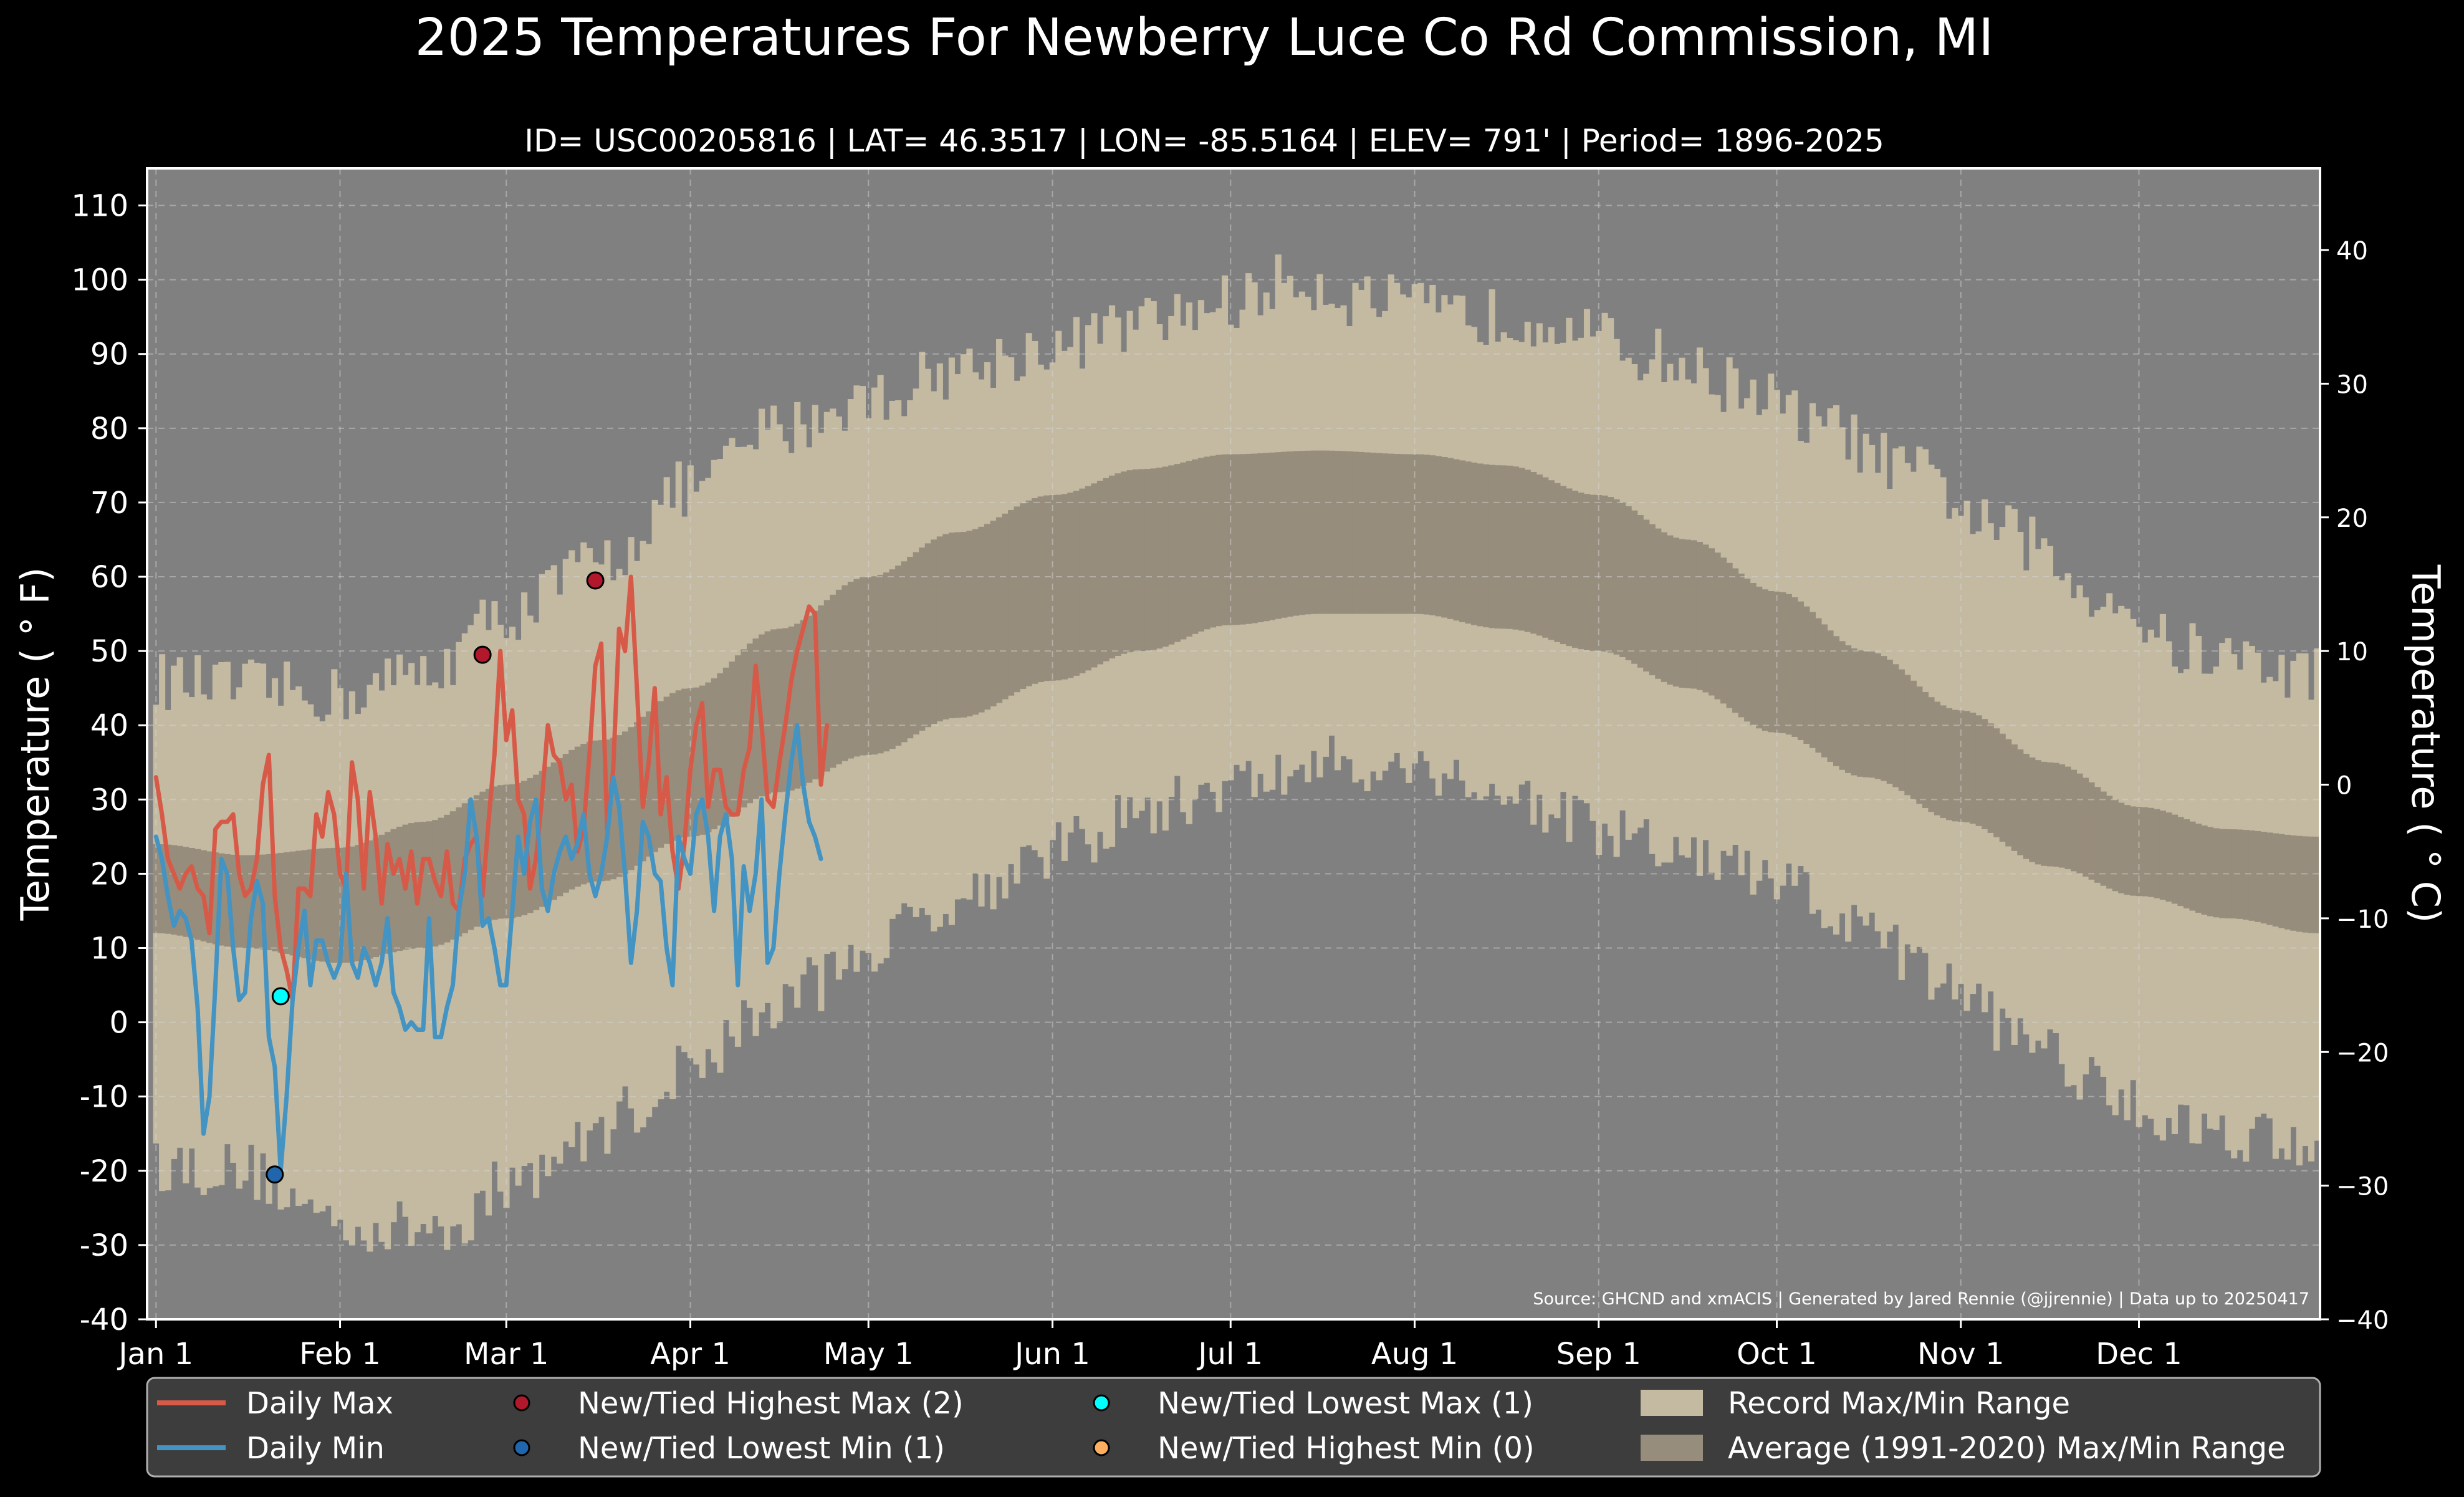 Image resolution: width=2464 pixels, height=1497 pixels. Describe the element at coordinates (1415, 1354) in the screenshot. I see `x-tick-label: Aug 1` at that location.